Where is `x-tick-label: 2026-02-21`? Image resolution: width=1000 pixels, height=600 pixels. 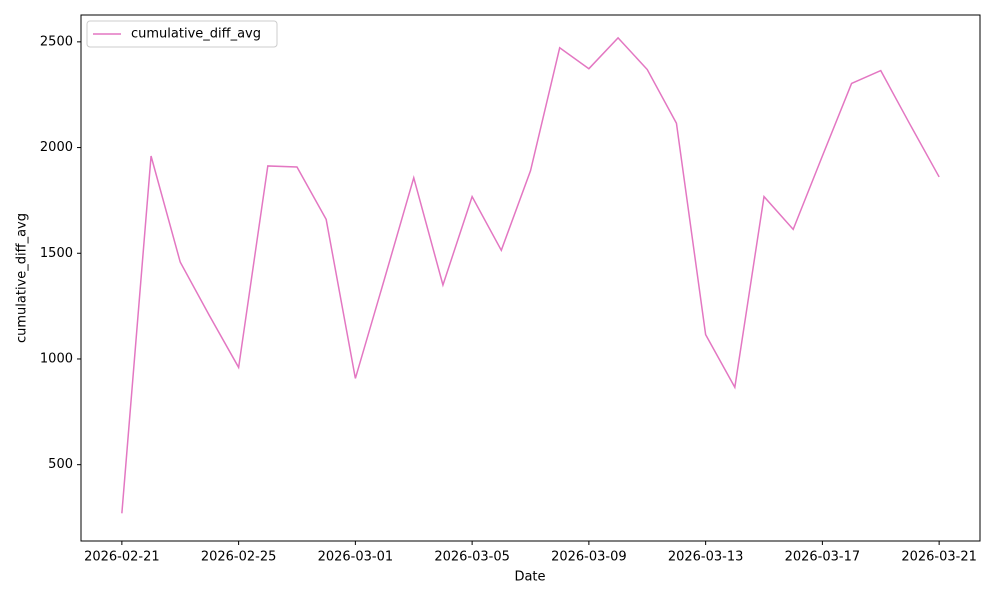
x-tick-label: 2026-02-21 is located at coordinates (122, 557).